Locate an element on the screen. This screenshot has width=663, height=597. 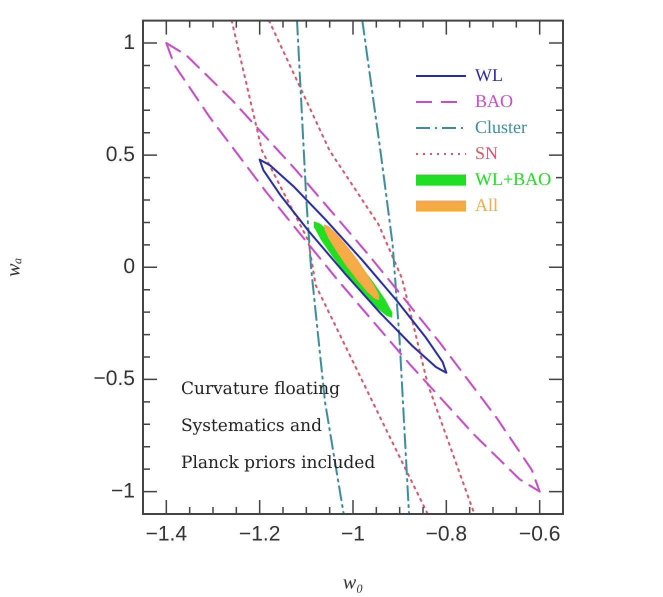
legend-label: Cluster is located at coordinates (501, 127).